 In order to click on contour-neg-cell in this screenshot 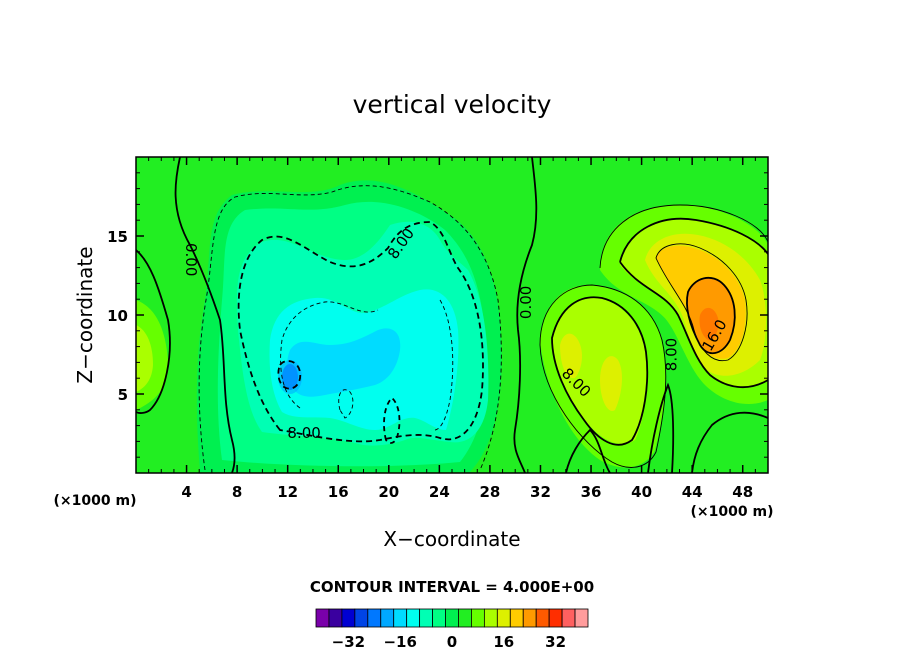, I will do `click(289, 375)`.